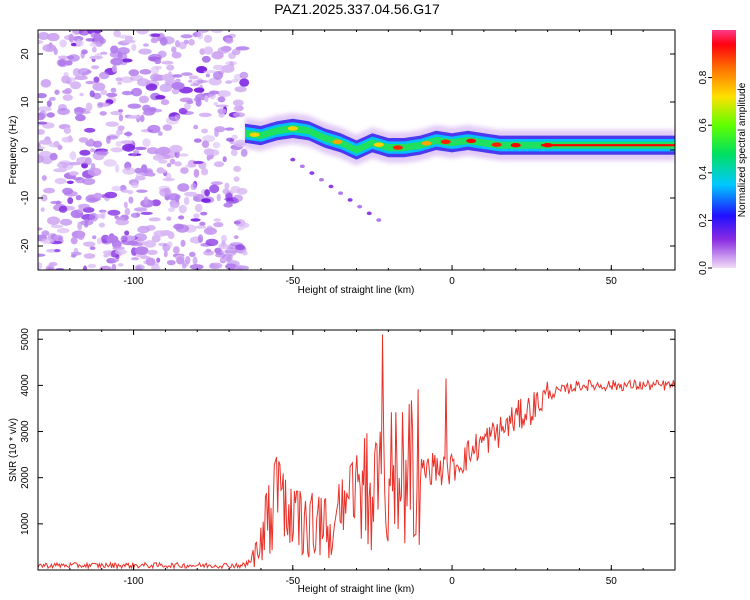 This screenshot has height=600, width=750. Describe the element at coordinates (742, 149) in the screenshot. I see `colorbar-label: Normalized spectral amplitude` at that location.